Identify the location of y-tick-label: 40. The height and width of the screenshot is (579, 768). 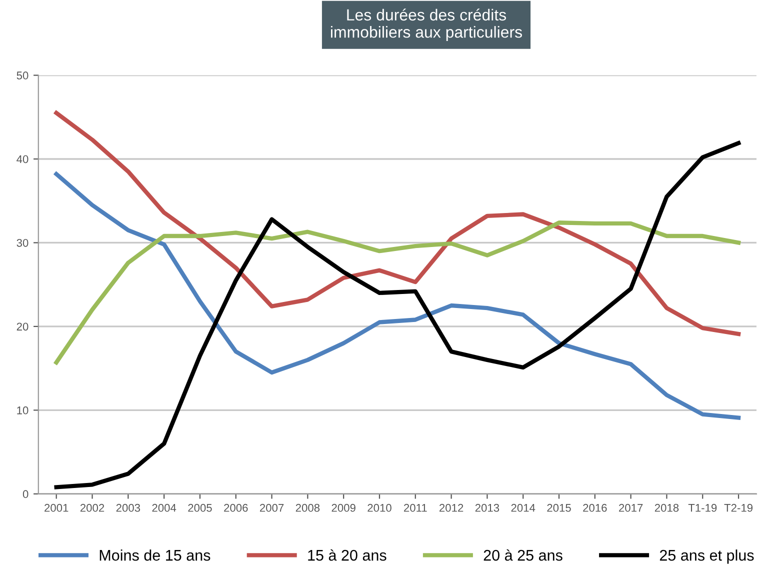
(22, 159).